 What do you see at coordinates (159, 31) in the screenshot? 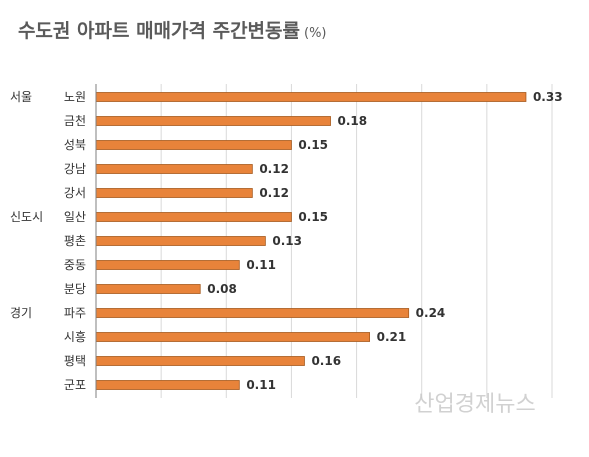
I see `chart-title: 수도권 아파트 매매가격 주간변동률` at bounding box center [159, 31].